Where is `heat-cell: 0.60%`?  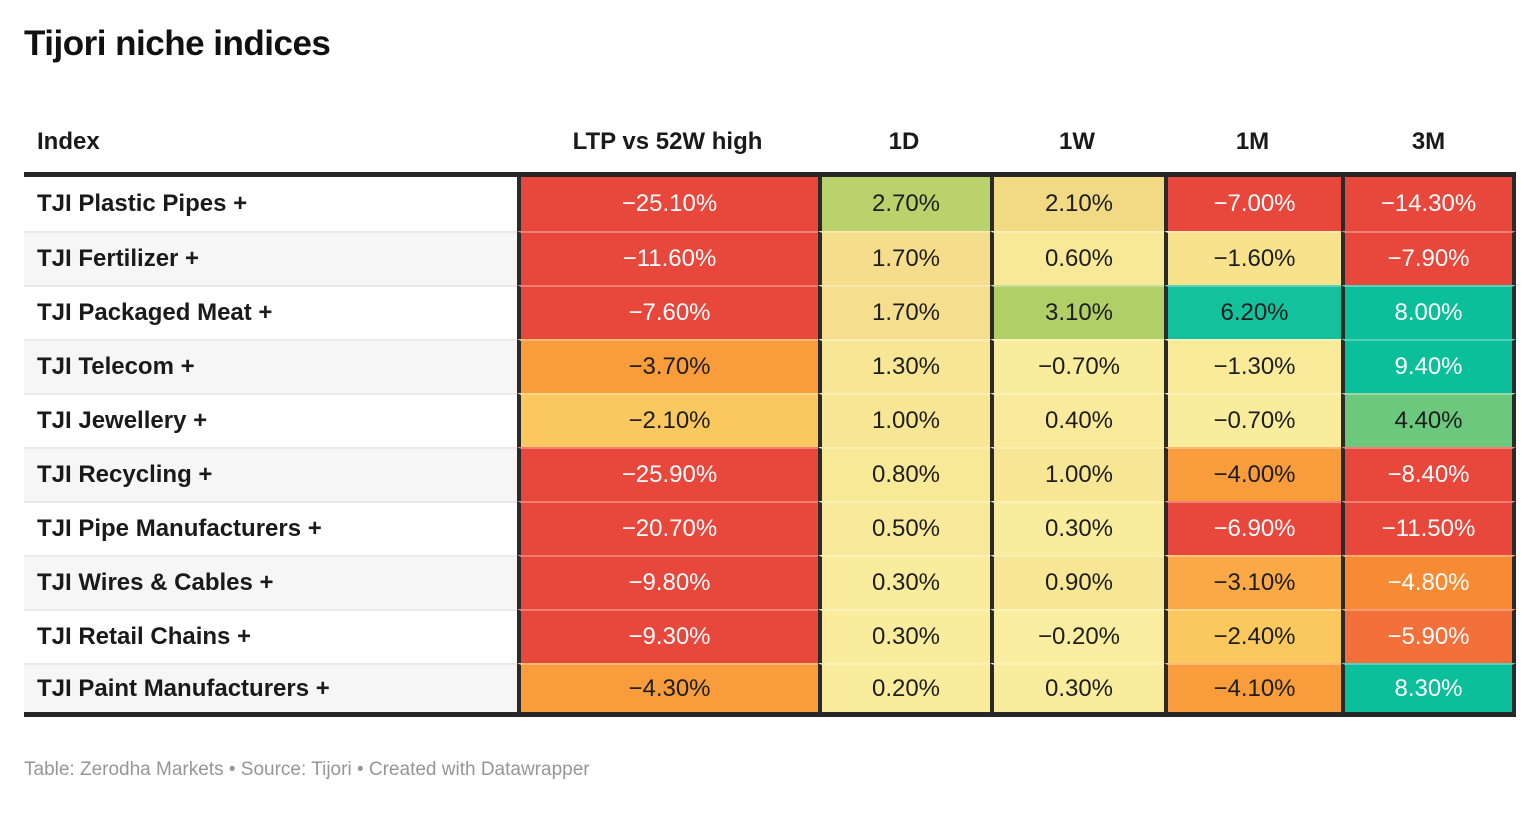
heat-cell: 0.60% is located at coordinates (1077, 258).